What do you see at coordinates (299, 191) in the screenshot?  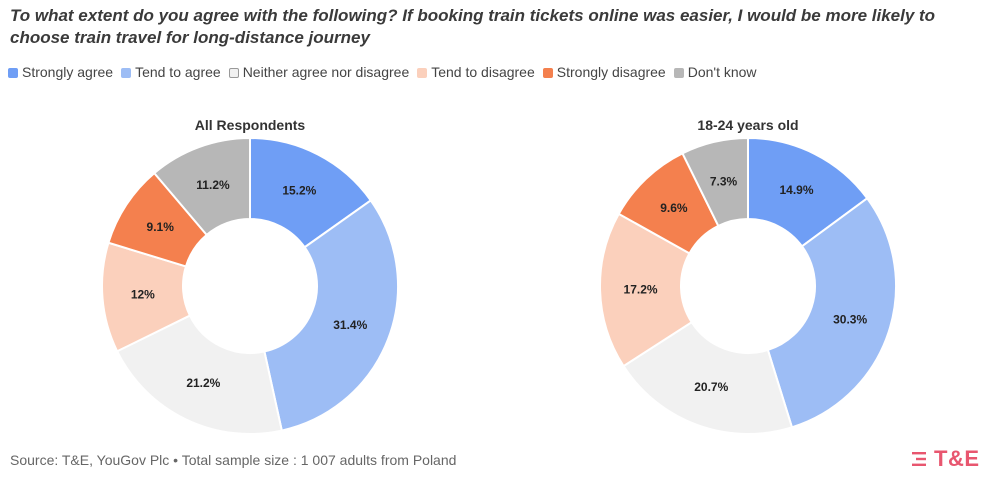 I see `data-label: 15.2%` at bounding box center [299, 191].